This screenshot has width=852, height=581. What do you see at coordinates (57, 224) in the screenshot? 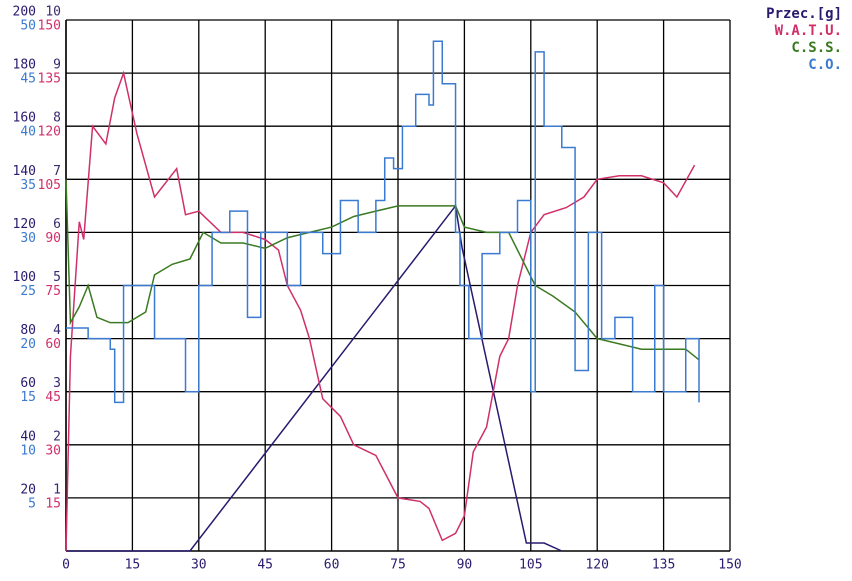
I see `y-tick-label: 6` at bounding box center [57, 224].